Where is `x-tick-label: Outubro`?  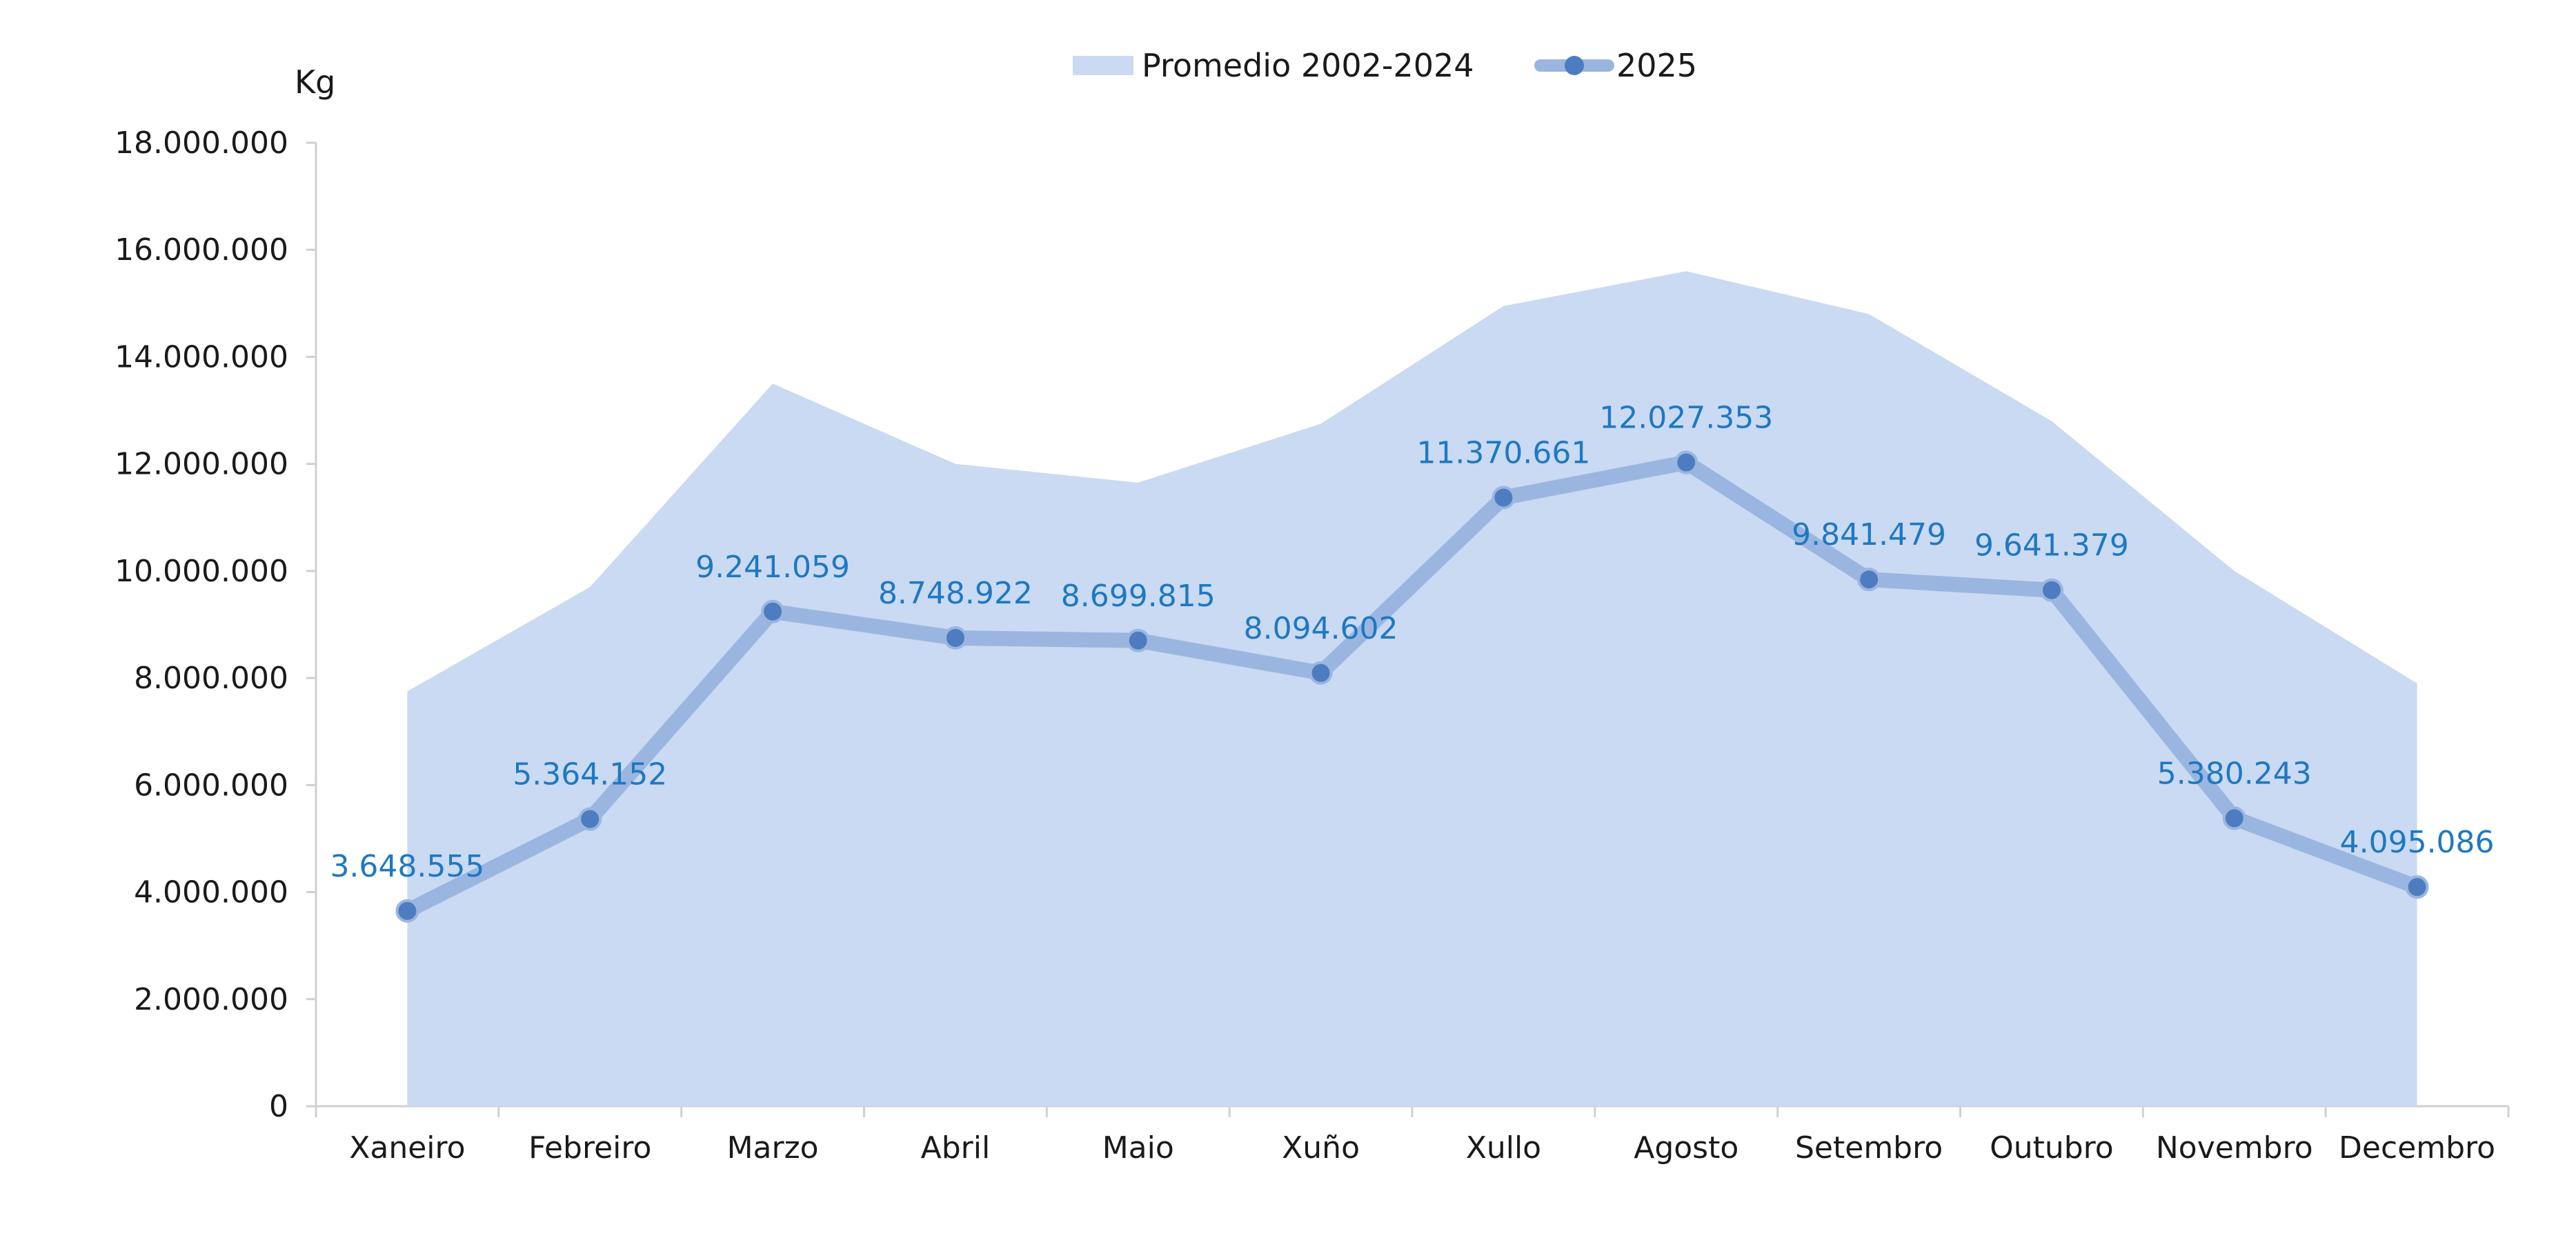 x-tick-label: Outubro is located at coordinates (2052, 1148).